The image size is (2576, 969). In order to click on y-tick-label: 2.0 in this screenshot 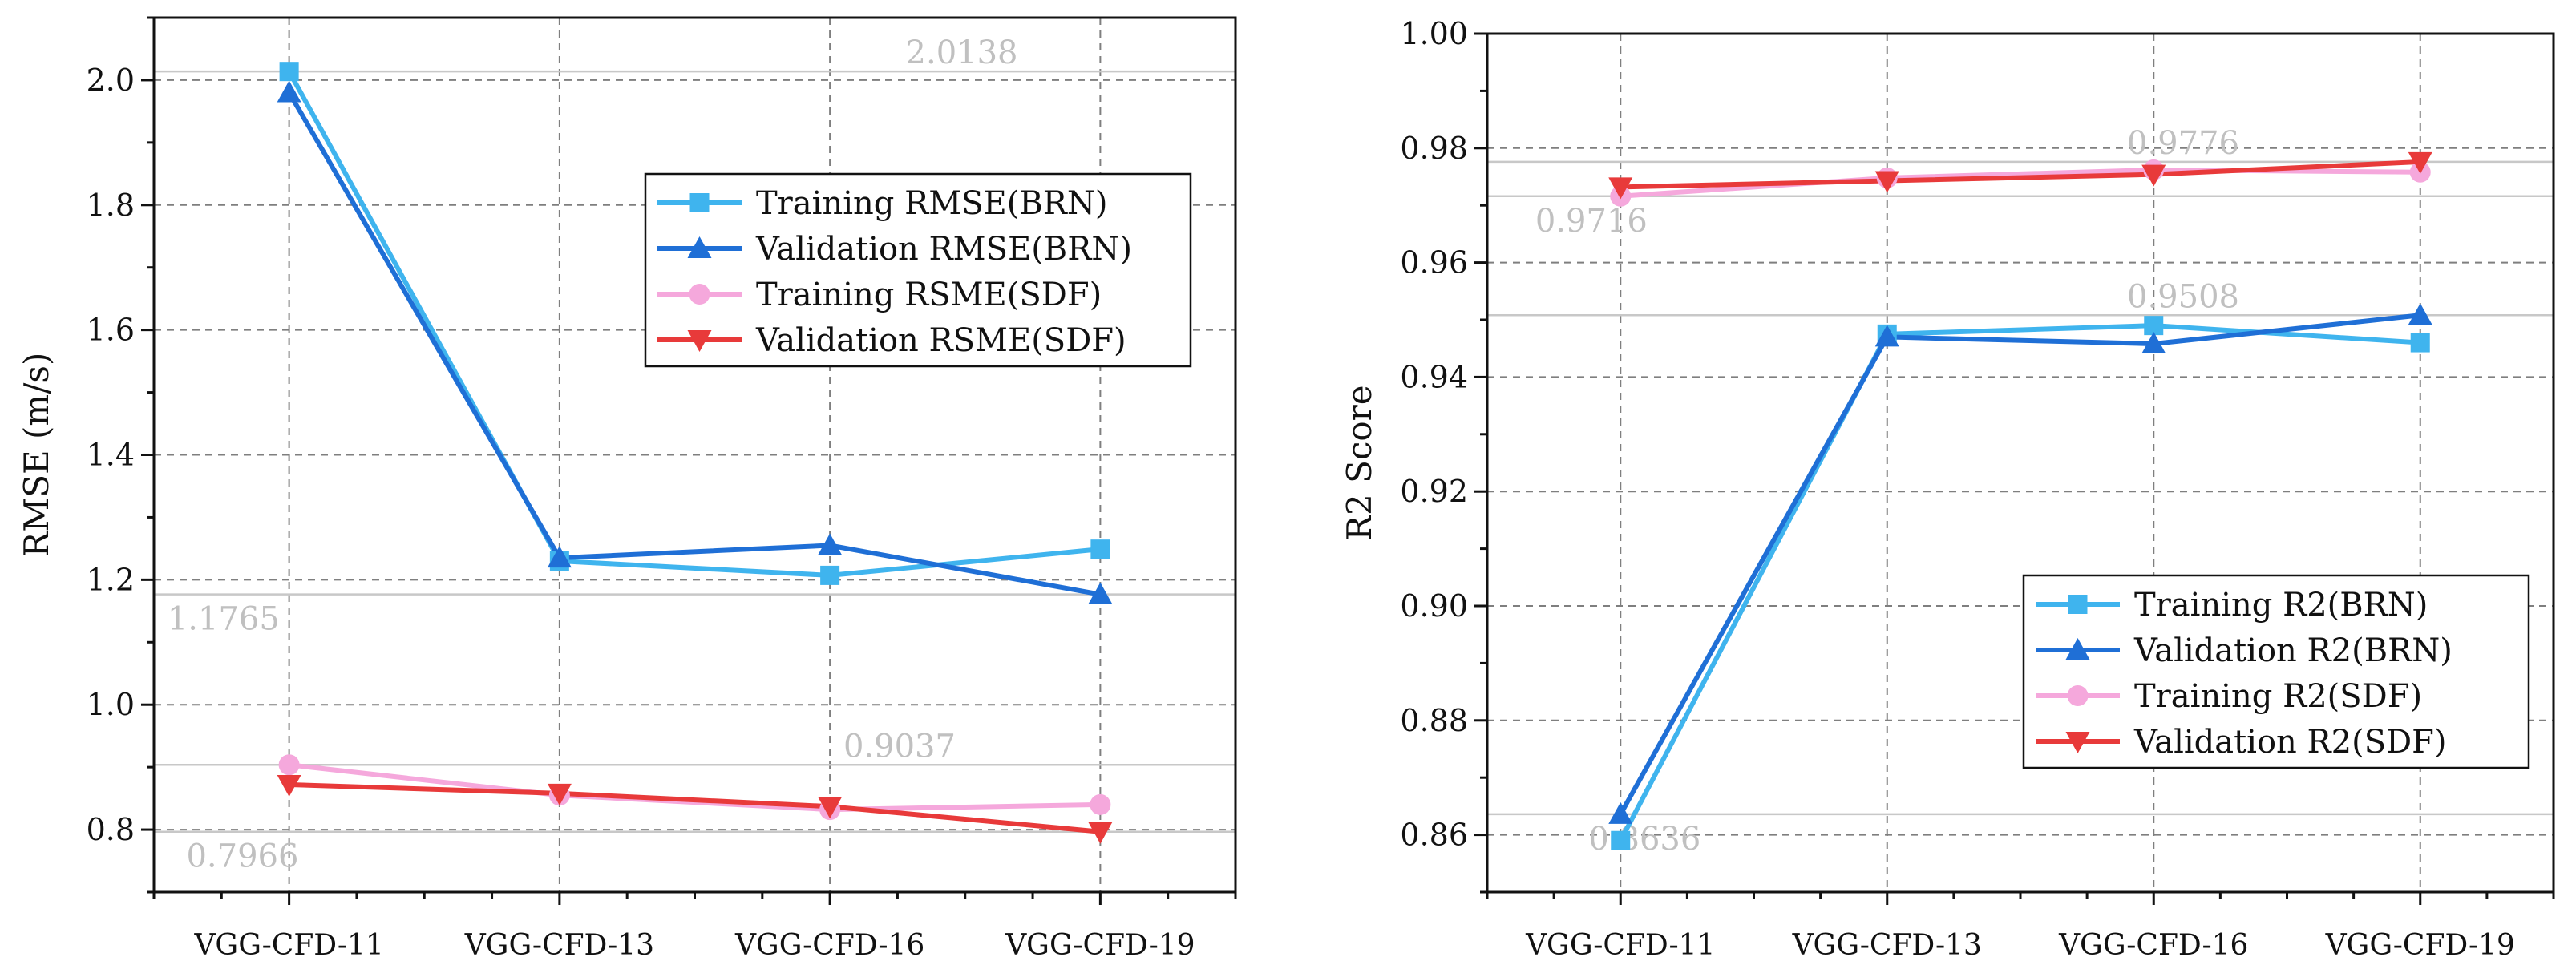, I will do `click(111, 80)`.